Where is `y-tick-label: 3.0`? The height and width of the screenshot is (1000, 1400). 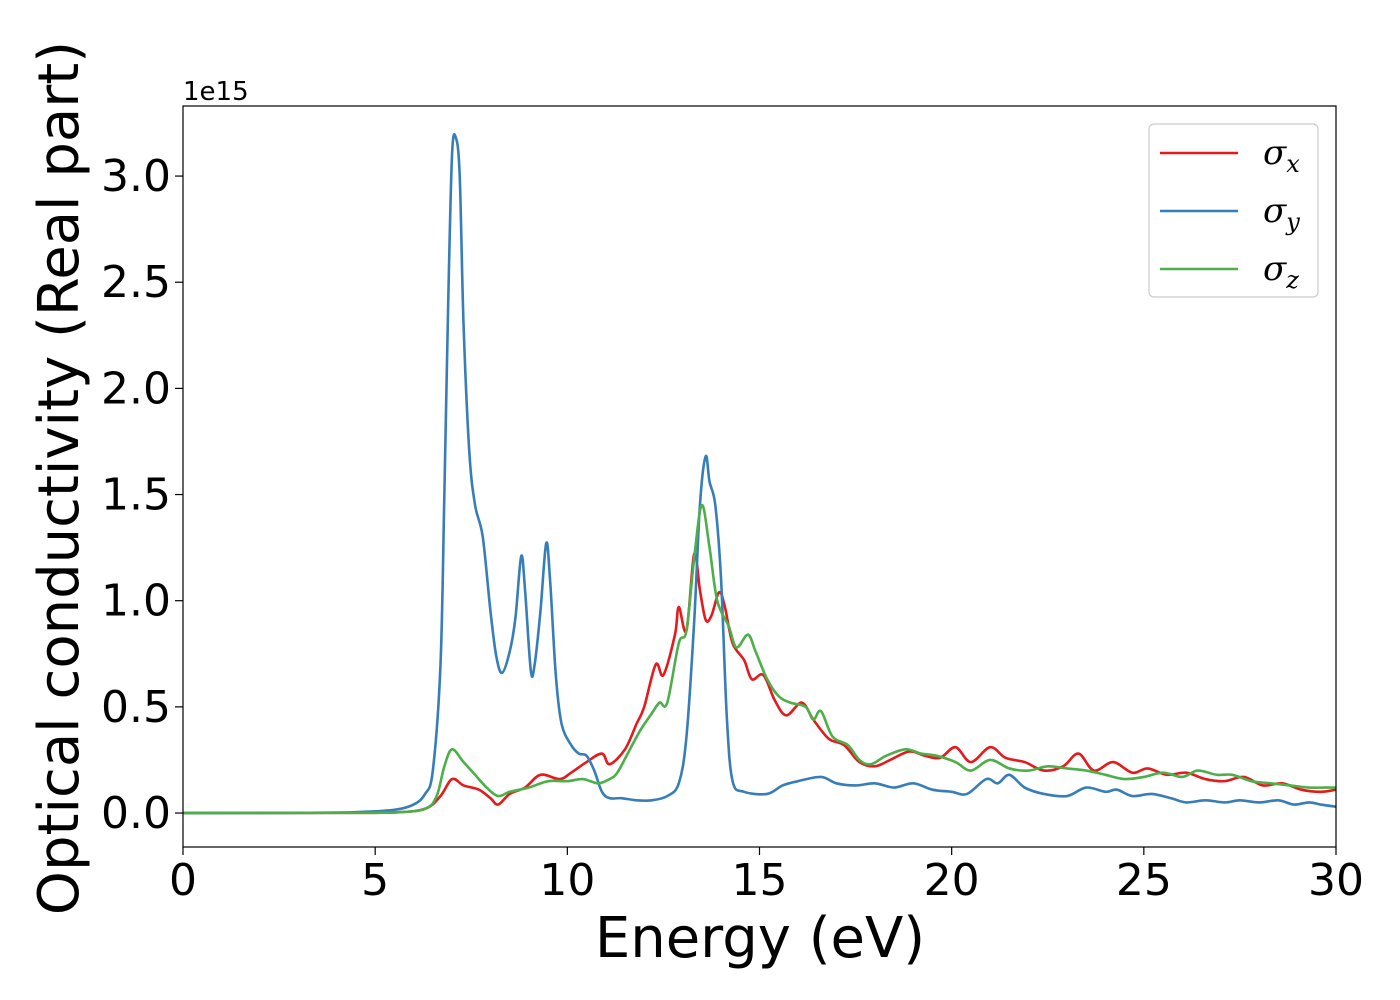 y-tick-label: 3.0 is located at coordinates (136, 176).